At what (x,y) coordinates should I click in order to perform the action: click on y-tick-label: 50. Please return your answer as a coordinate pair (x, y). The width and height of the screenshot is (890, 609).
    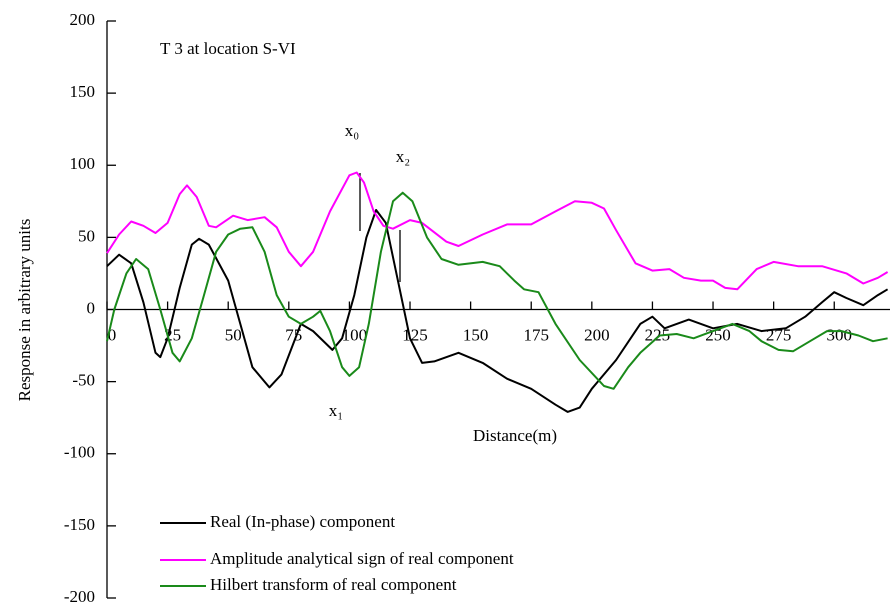
    Looking at the image, I should click on (86, 235).